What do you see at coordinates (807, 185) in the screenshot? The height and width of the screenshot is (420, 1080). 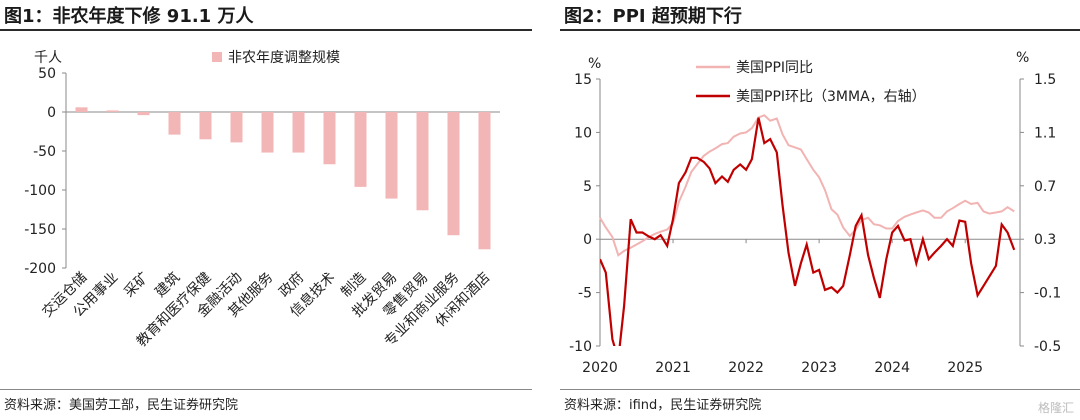 I see `series-line-yoy` at bounding box center [807, 185].